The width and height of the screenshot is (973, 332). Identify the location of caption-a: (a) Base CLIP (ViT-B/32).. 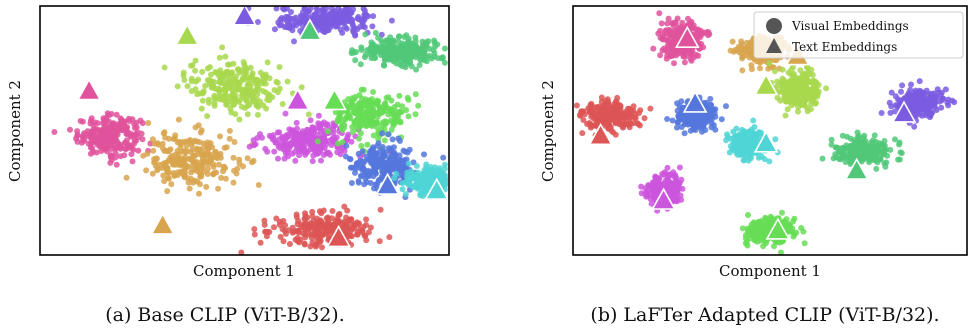
(225, 315).